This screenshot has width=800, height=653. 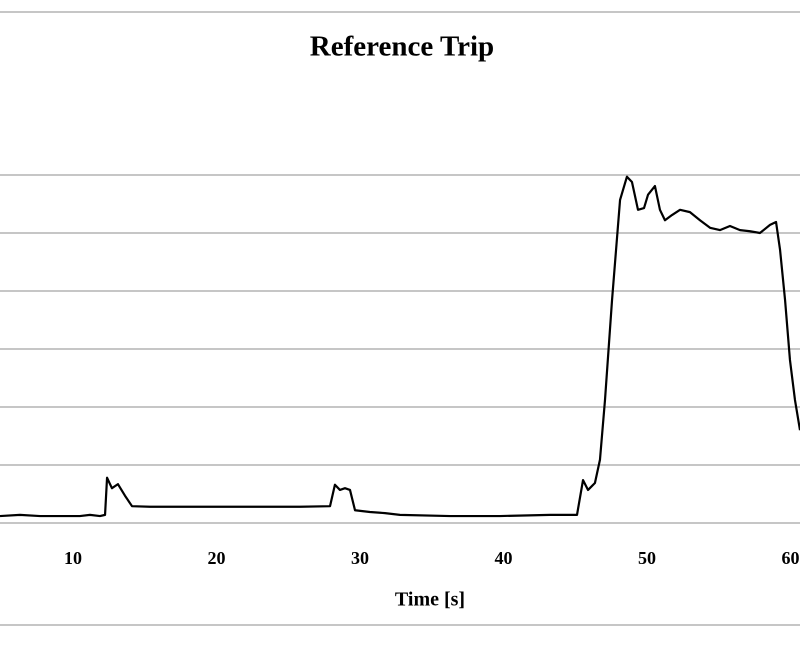 What do you see at coordinates (430, 600) in the screenshot?
I see `x-axis-label: Time [s]` at bounding box center [430, 600].